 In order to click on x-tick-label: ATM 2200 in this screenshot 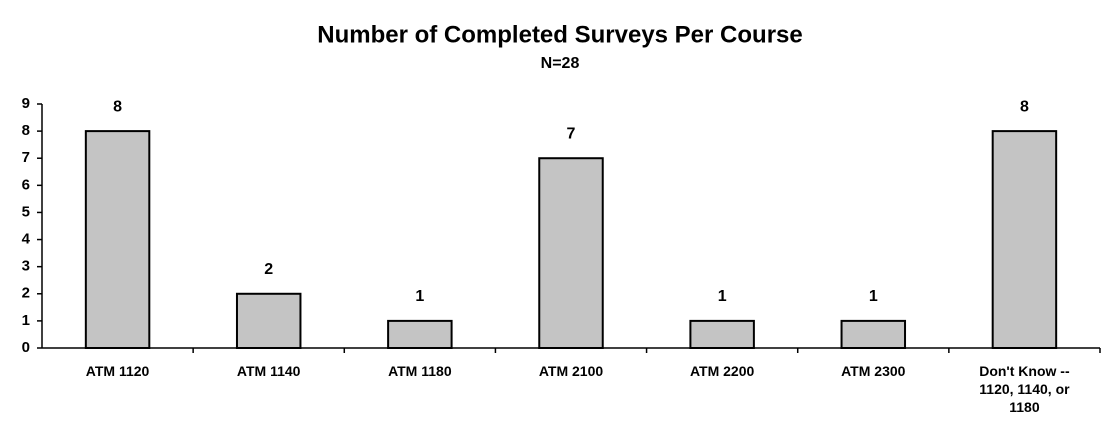, I will do `click(722, 371)`.